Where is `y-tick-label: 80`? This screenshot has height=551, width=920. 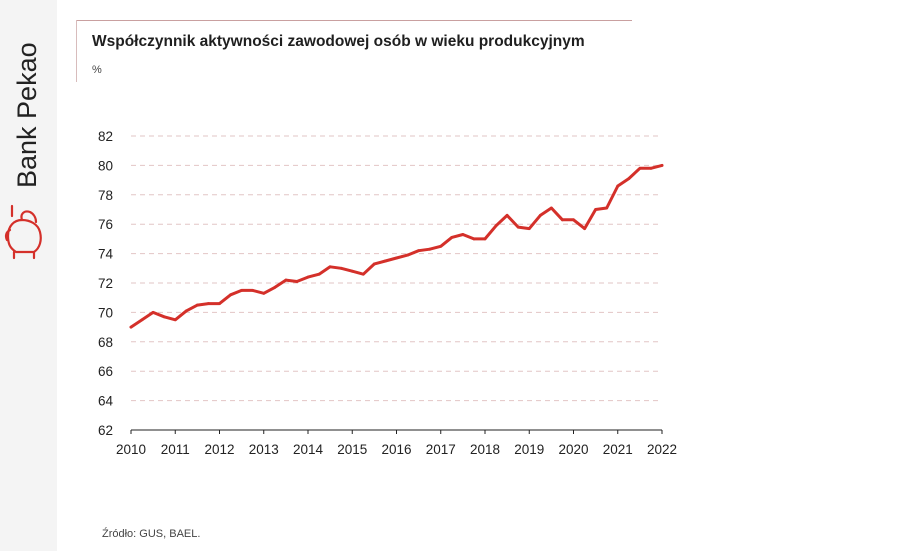
y-tick-label: 80 is located at coordinates (105, 165).